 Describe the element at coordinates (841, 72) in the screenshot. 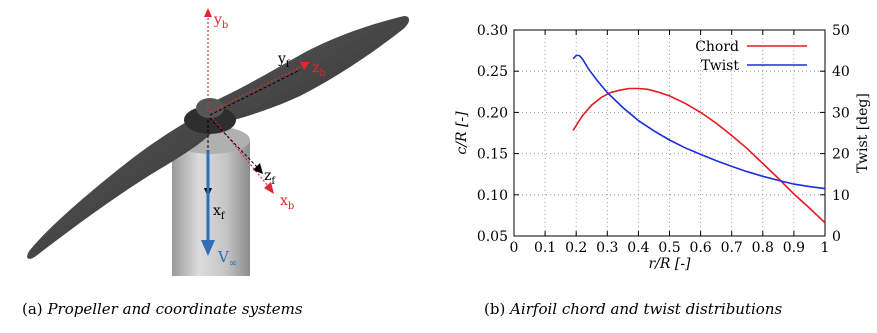

I see `y2-tick-label: 40` at that location.